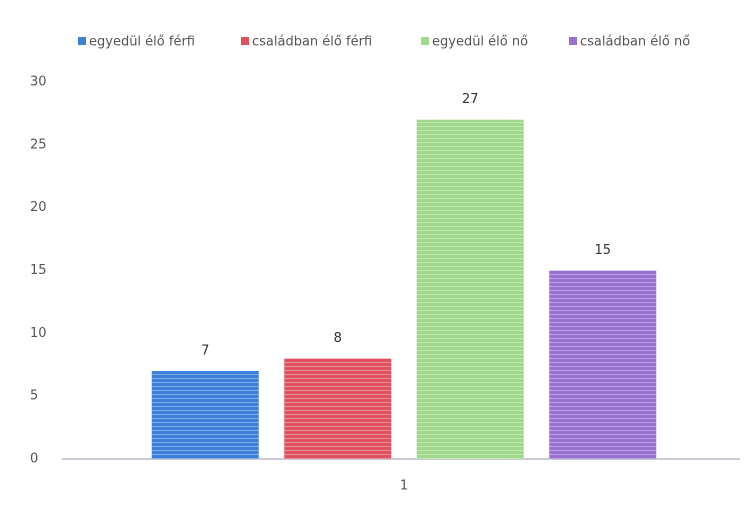 This screenshot has height=508, width=753. Describe the element at coordinates (635, 42) in the screenshot. I see `legend-label: családban élő nő` at that location.